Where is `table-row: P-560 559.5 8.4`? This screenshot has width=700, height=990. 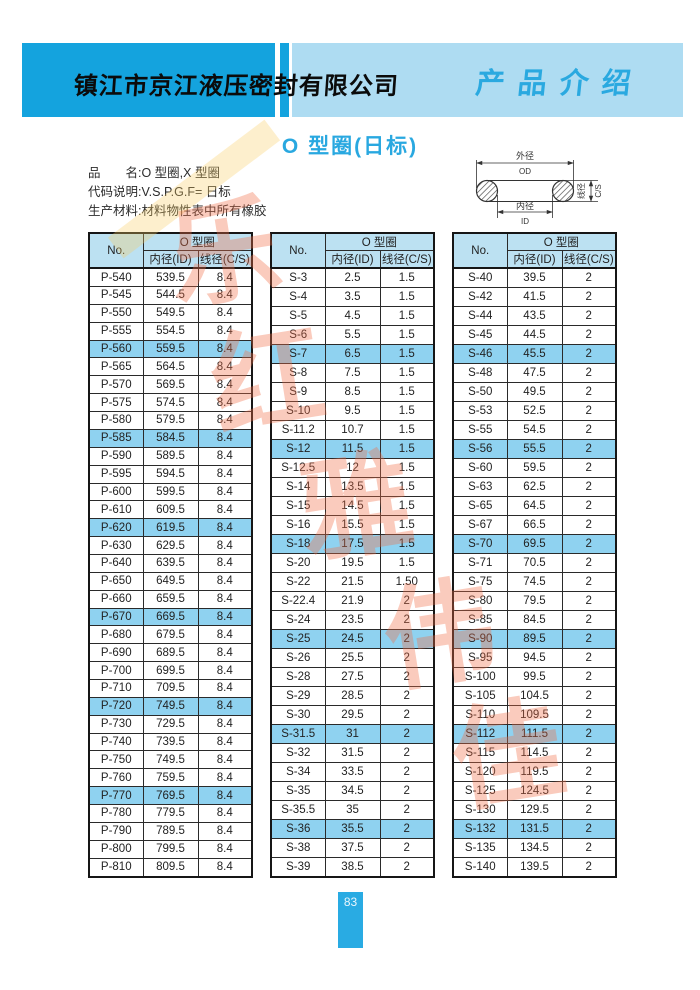 table-row: P-560 559.5 8.4 is located at coordinates (170, 349).